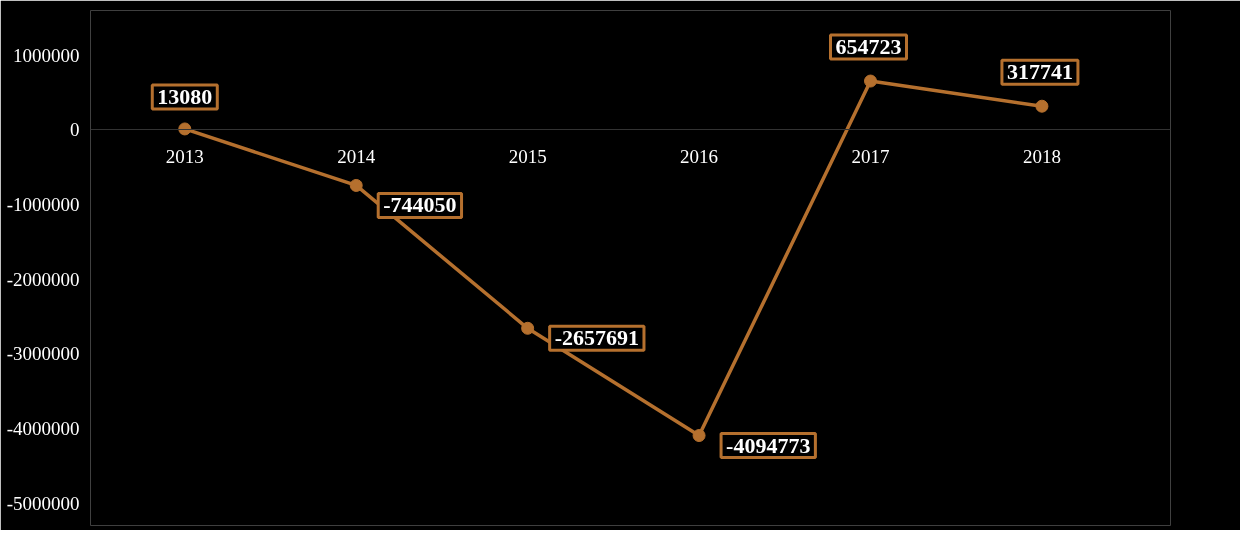 The image size is (1257, 542). I want to click on data-label: 654723, so click(868, 47).